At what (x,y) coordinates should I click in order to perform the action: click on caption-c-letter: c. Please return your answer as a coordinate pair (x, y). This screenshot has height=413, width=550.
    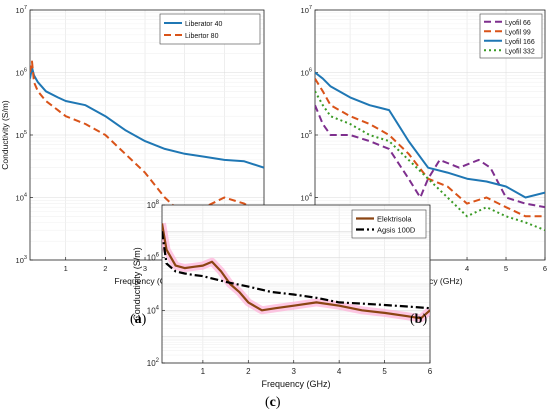
    Looking at the image, I should click on (272, 402).